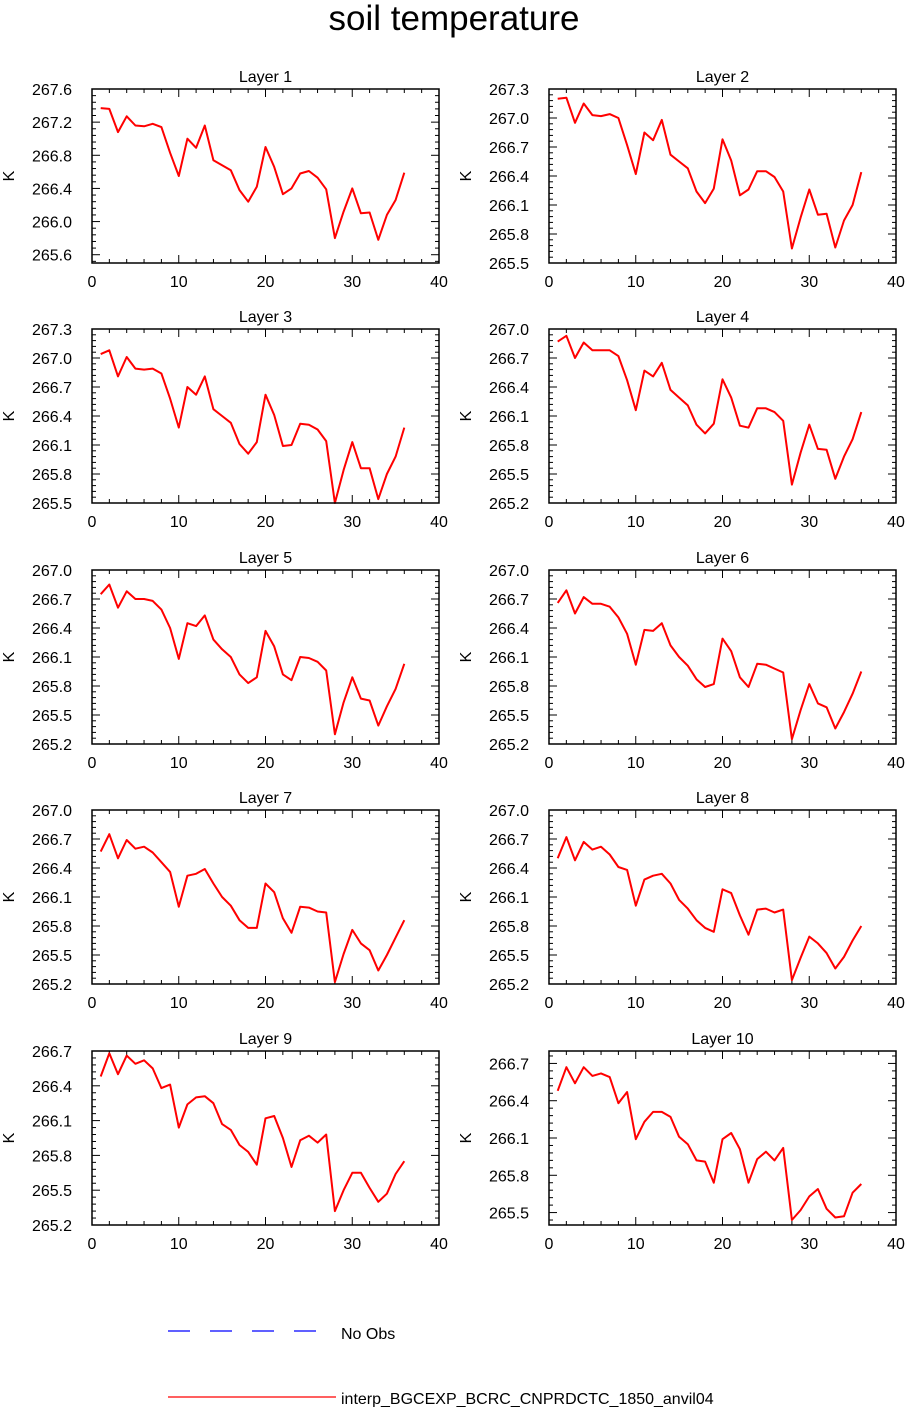 The width and height of the screenshot is (908, 1407). Describe the element at coordinates (52, 256) in the screenshot. I see `y-tick-label: 265.6` at that location.